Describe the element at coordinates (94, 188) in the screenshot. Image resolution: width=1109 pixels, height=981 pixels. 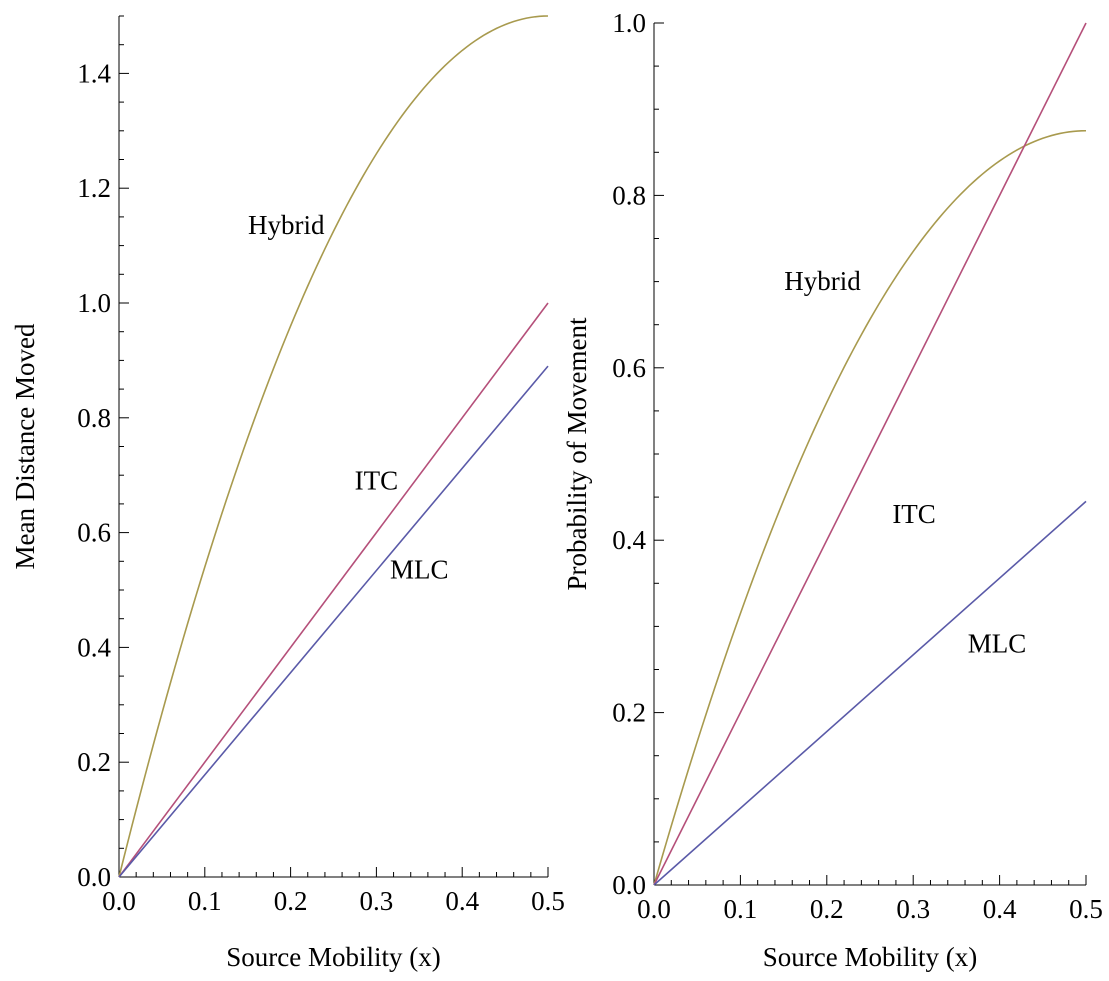
I see `y-tick-label: 1.2` at that location.